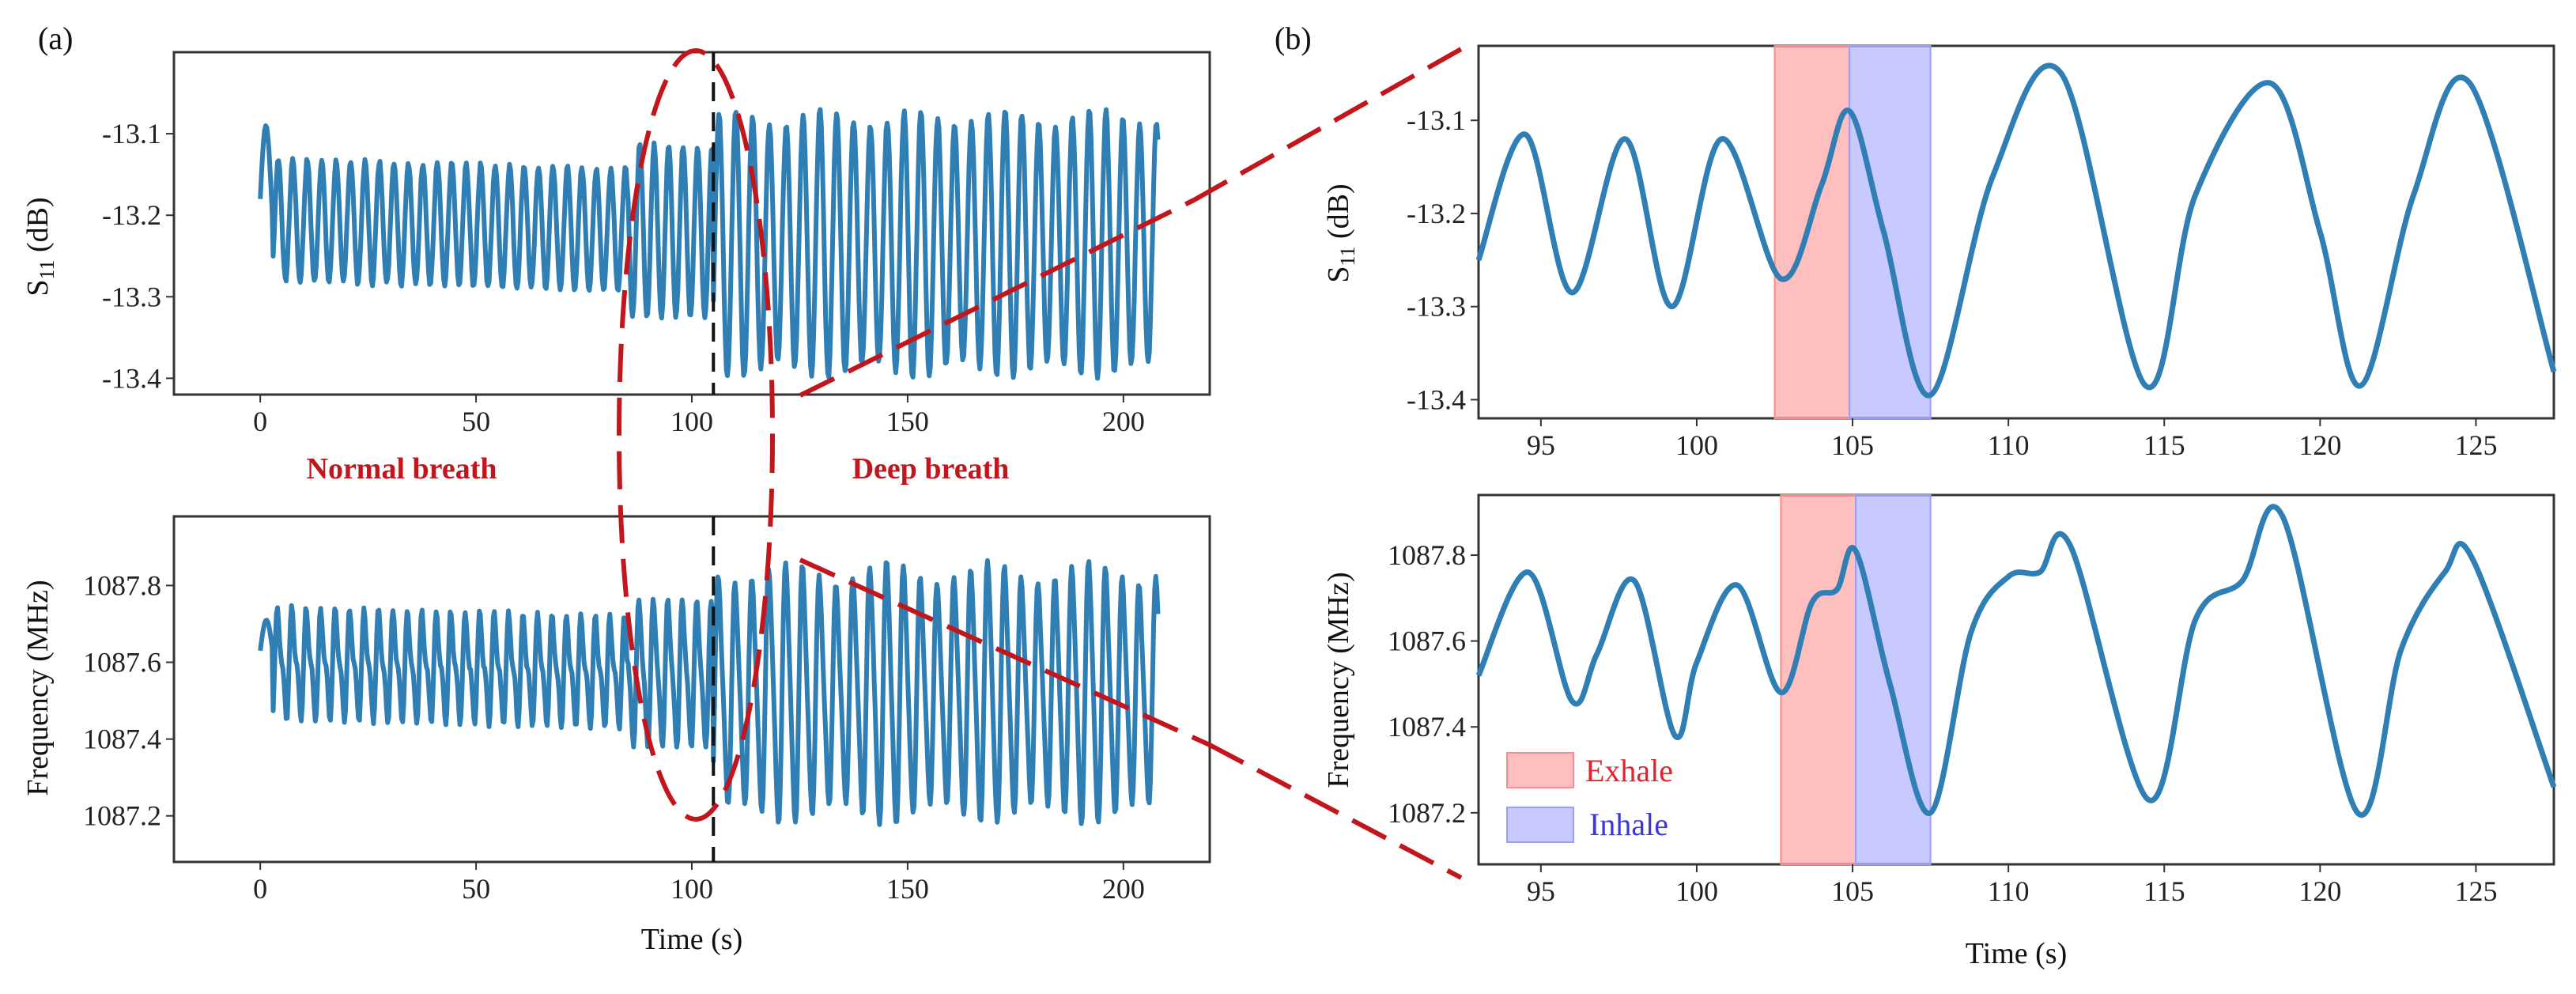 This screenshot has height=994, width=2576. What do you see at coordinates (55, 38) in the screenshot?
I see `panel-label-a: (a)` at bounding box center [55, 38].